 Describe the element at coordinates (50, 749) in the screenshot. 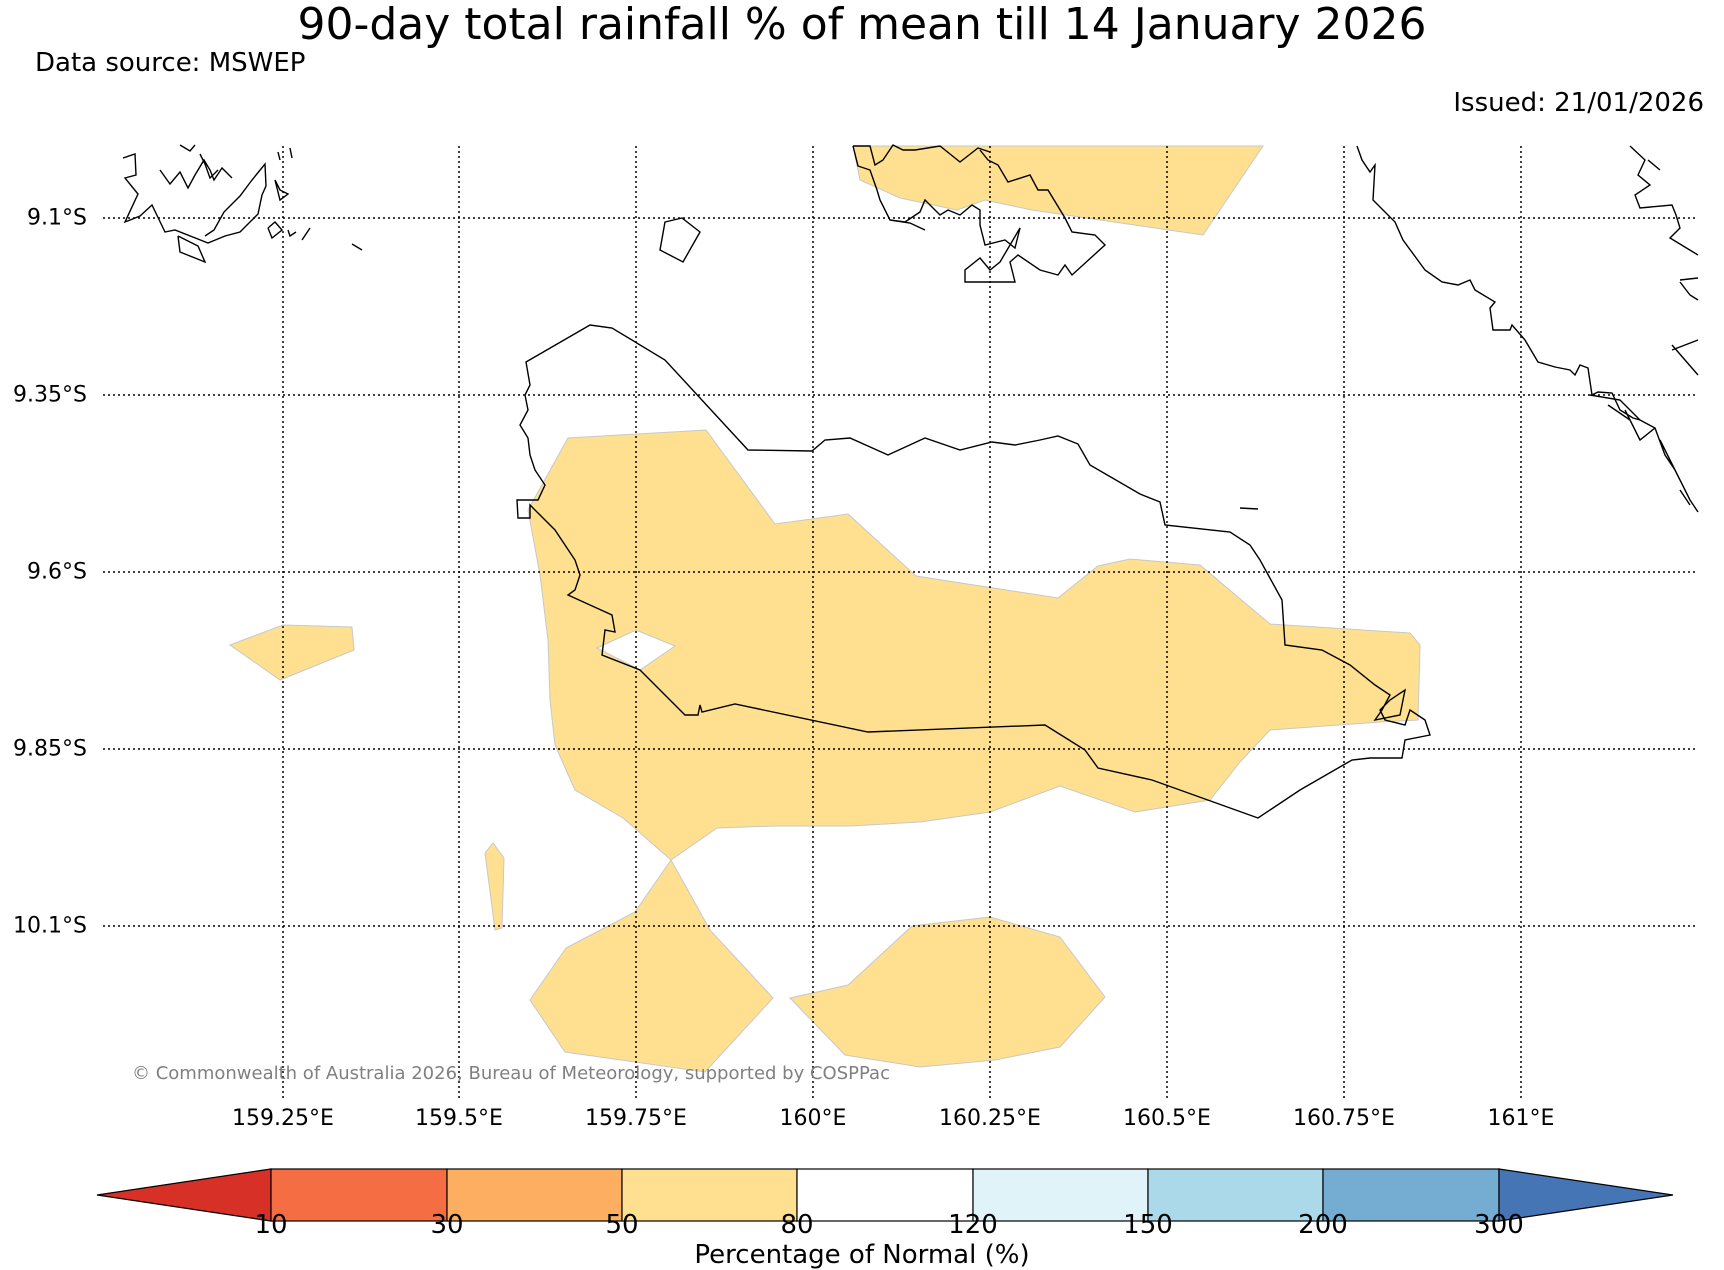

I see `lat-label: 9.85°S` at that location.